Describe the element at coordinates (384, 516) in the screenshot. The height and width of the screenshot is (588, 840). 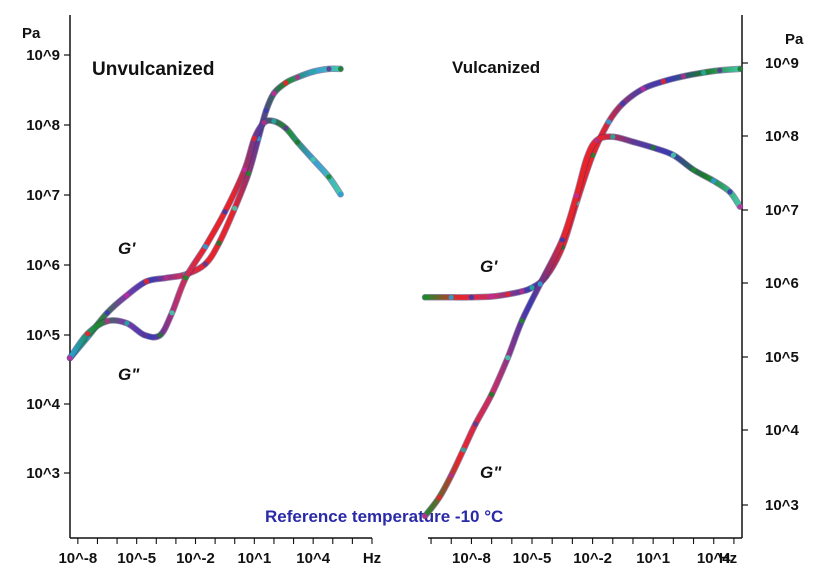
I see `reference-temperature-label: Reference temperature -10 °C` at that location.